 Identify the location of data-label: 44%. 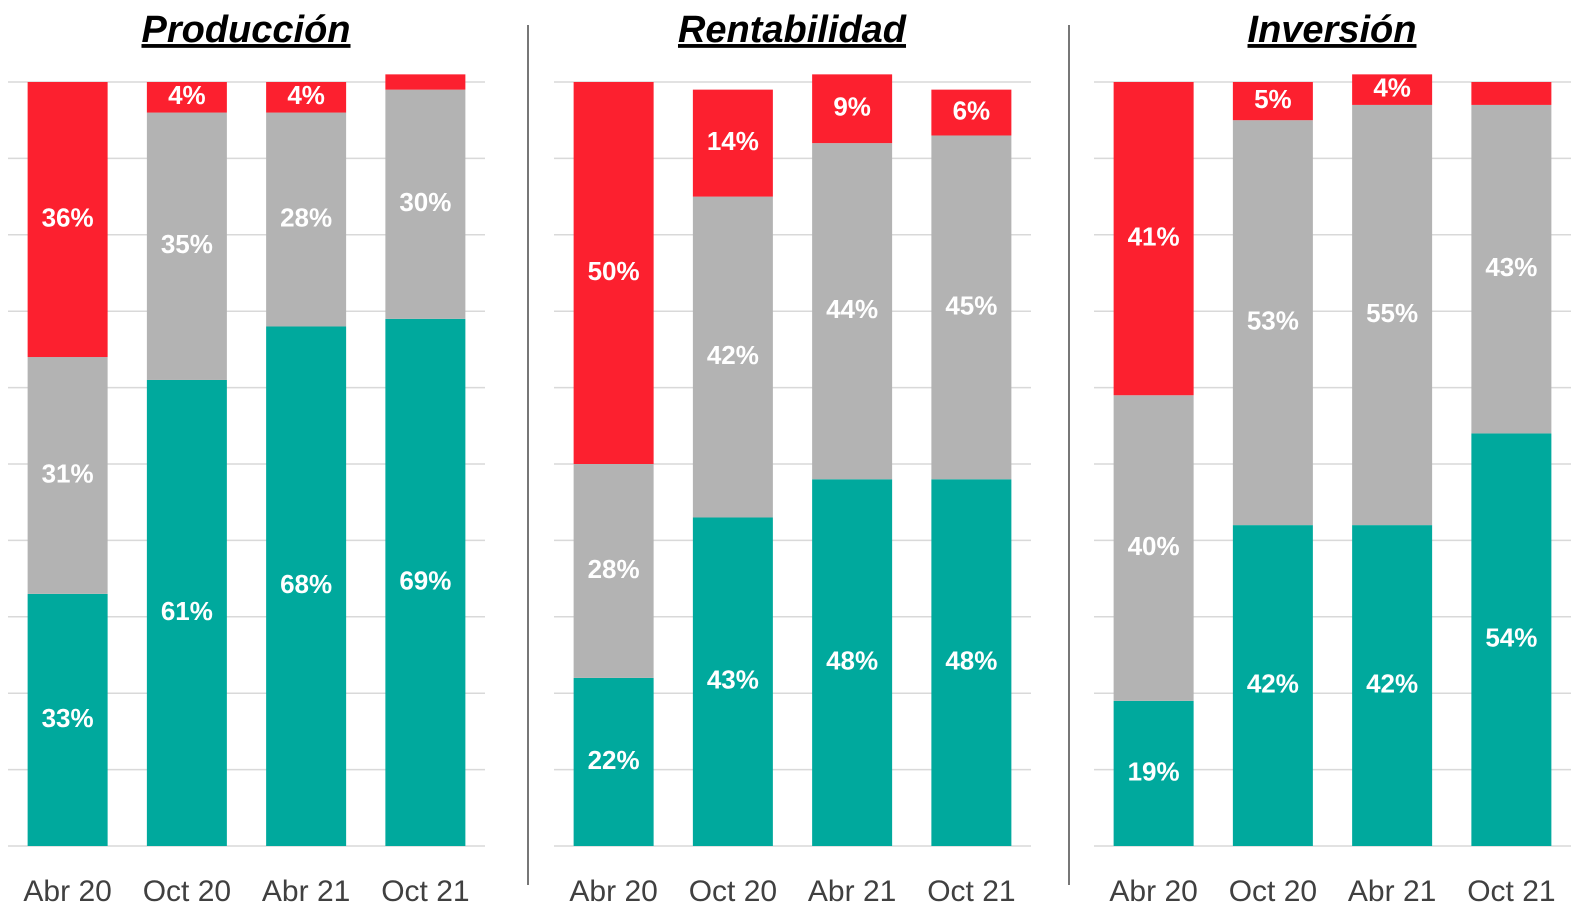
(852, 309).